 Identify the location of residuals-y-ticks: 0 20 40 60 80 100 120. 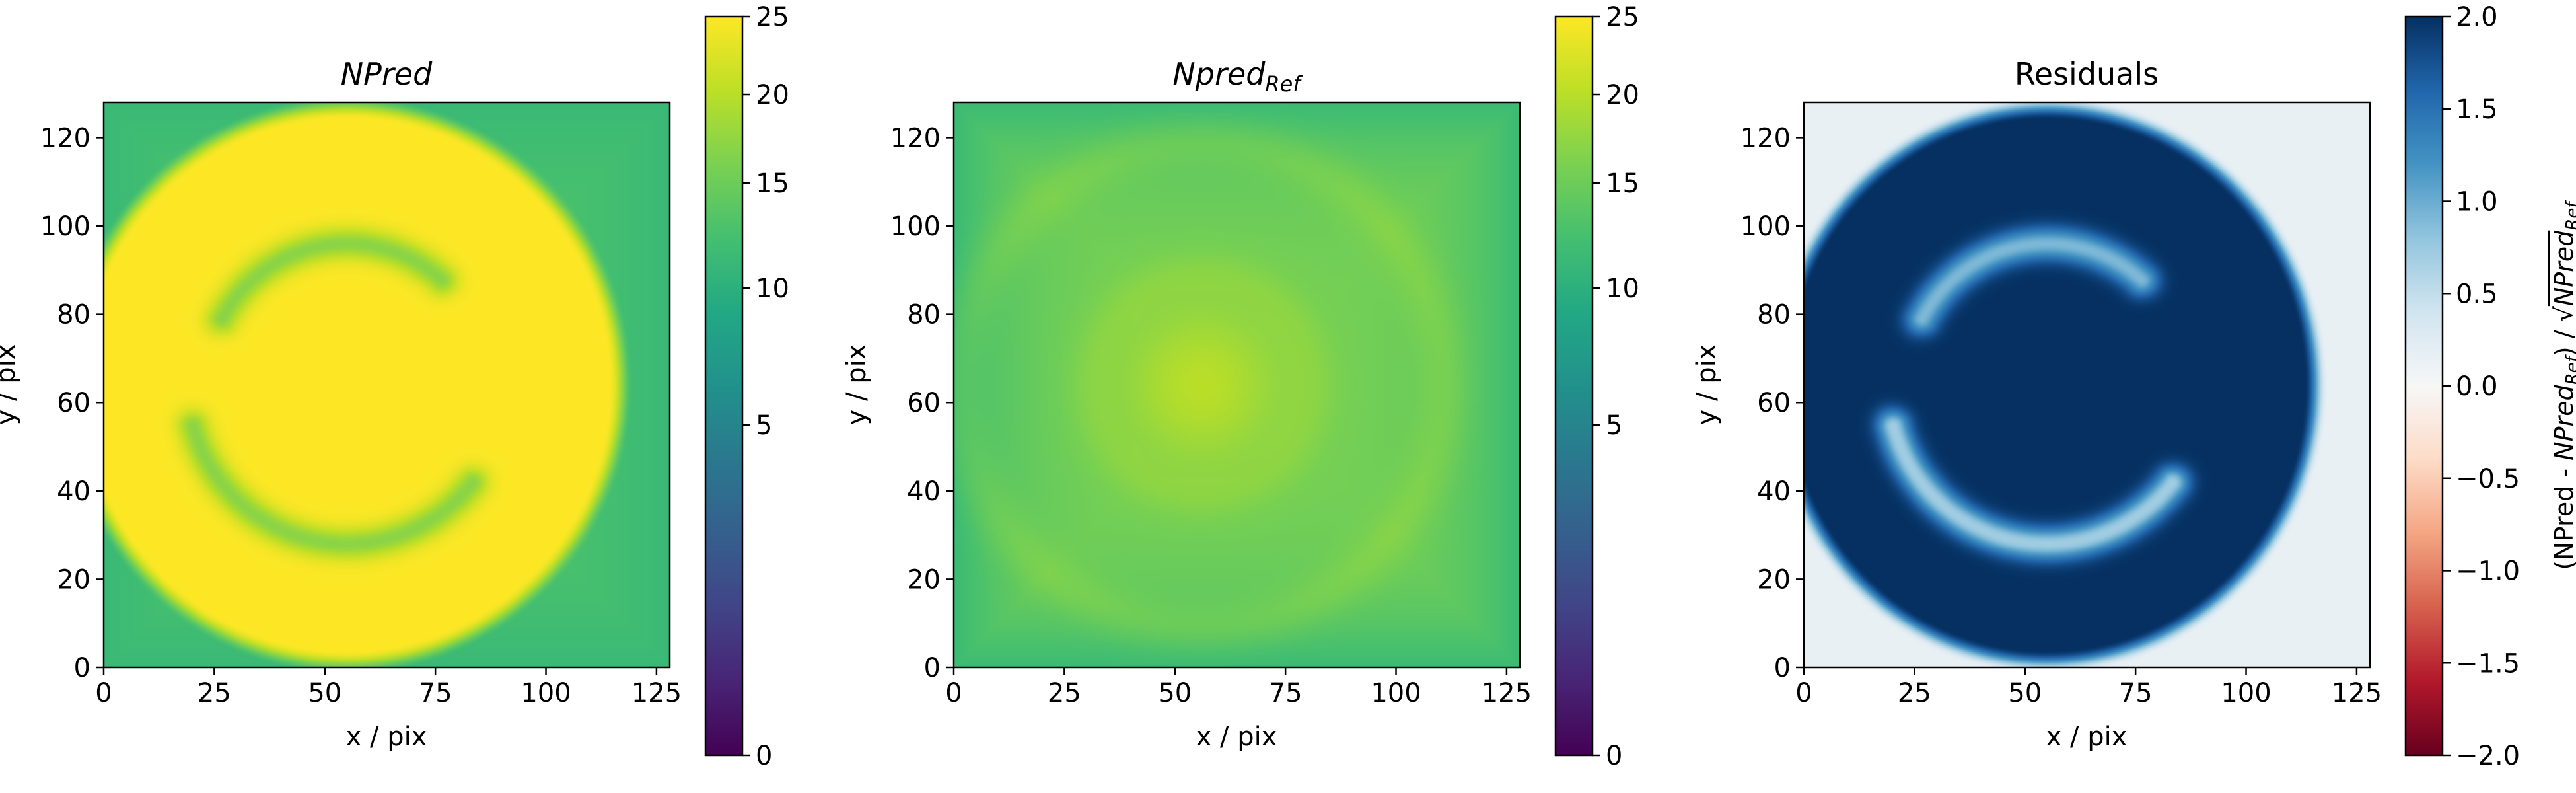
(1772, 403).